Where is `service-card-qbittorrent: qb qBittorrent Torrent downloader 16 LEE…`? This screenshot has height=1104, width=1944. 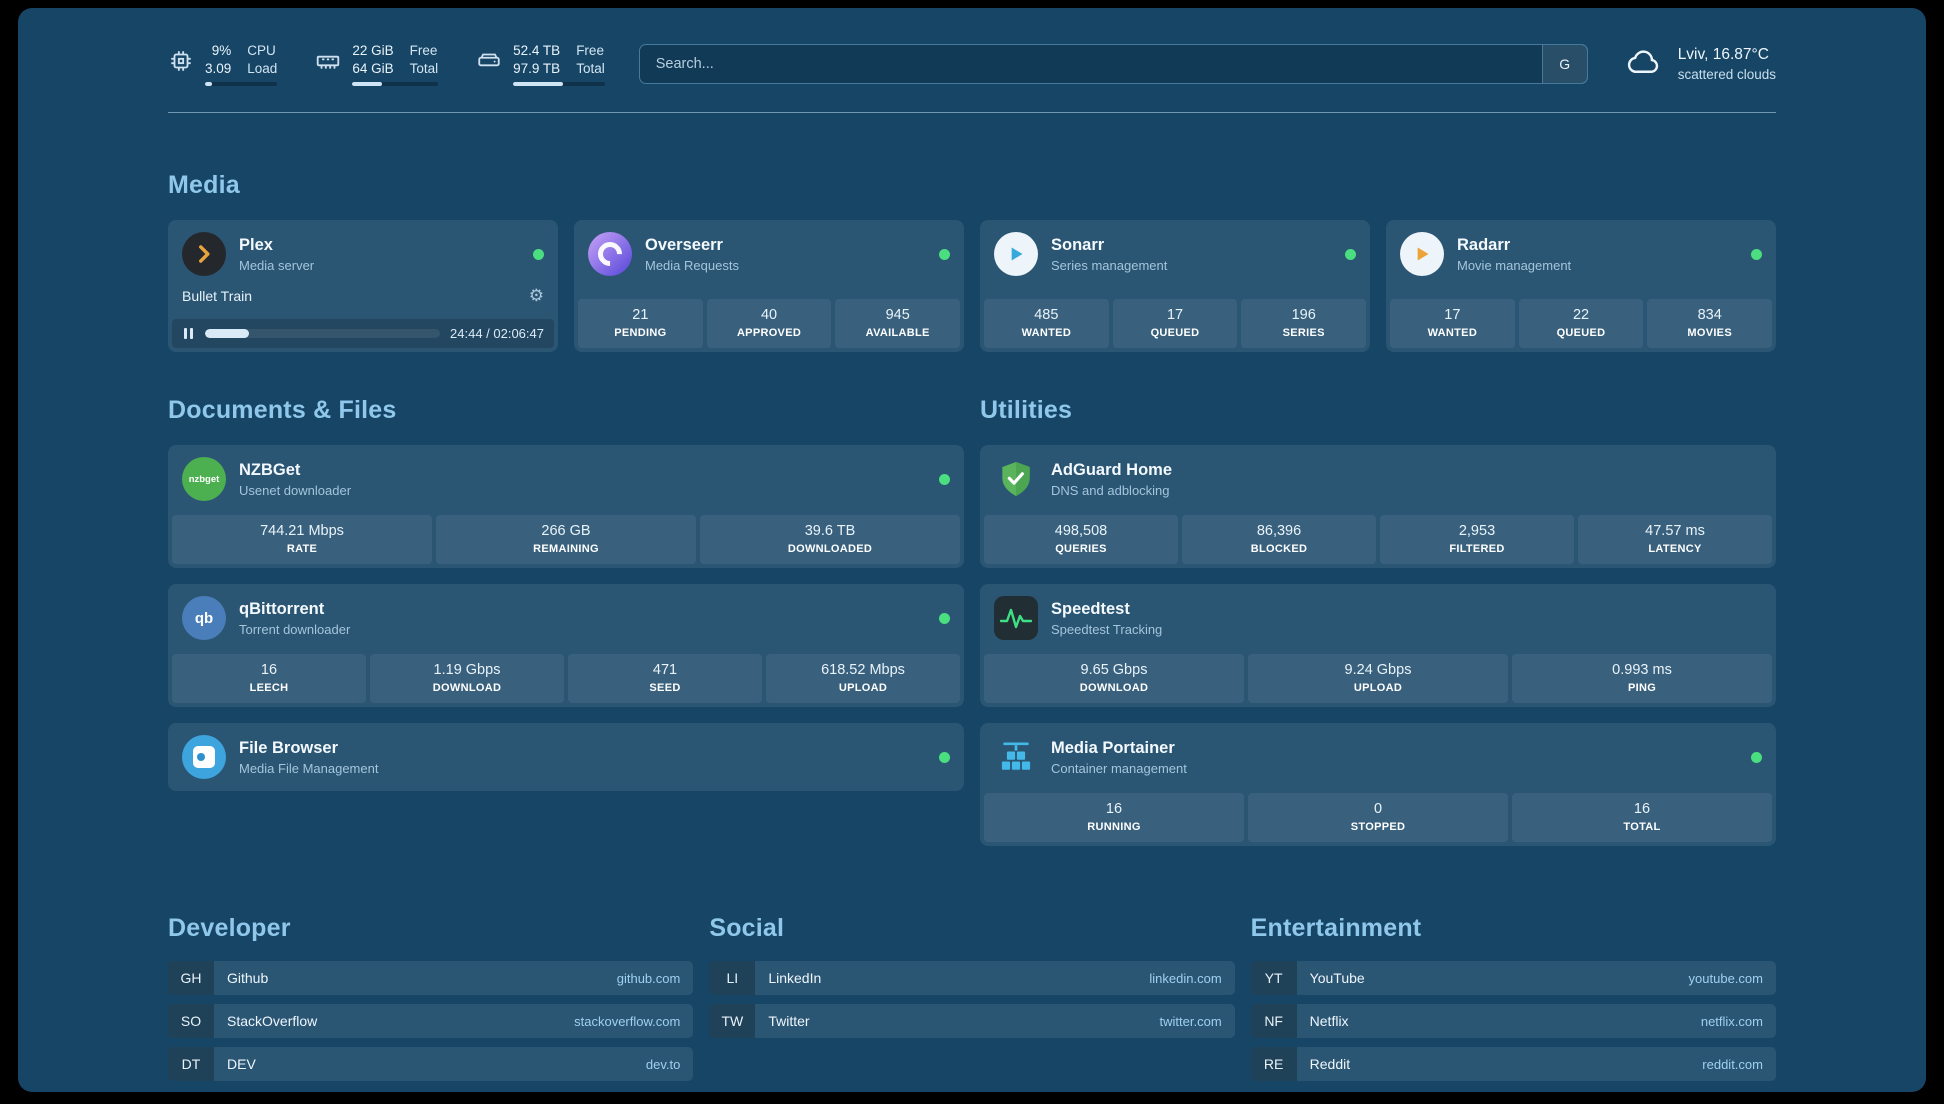
service-card-qbittorrent: qb qBittorrent Torrent downloader 16 LEE… is located at coordinates (566, 646).